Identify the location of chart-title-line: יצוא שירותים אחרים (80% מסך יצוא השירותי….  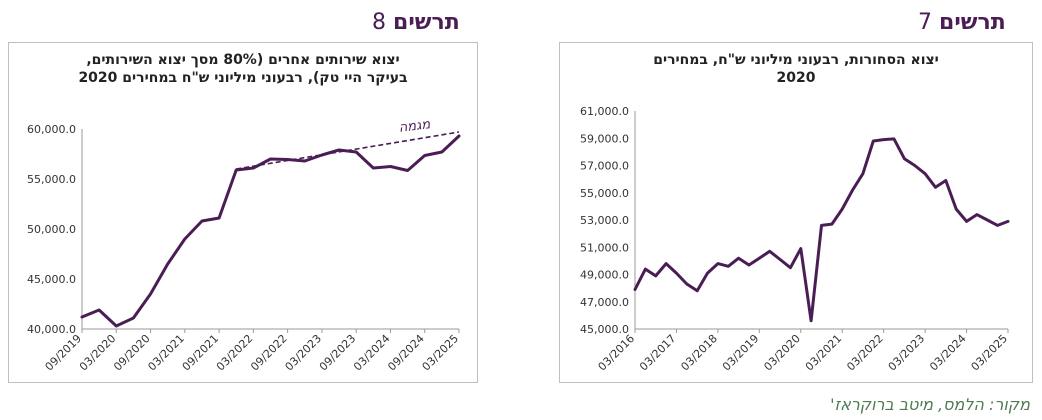
(243, 60).